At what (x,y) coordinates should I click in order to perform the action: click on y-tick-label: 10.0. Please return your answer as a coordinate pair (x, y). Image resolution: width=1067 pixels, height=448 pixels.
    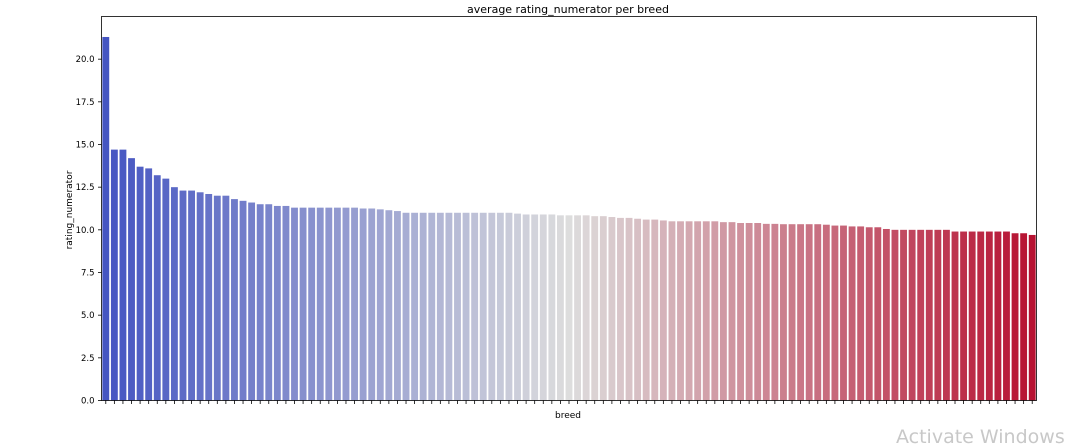
    Looking at the image, I should click on (85, 231).